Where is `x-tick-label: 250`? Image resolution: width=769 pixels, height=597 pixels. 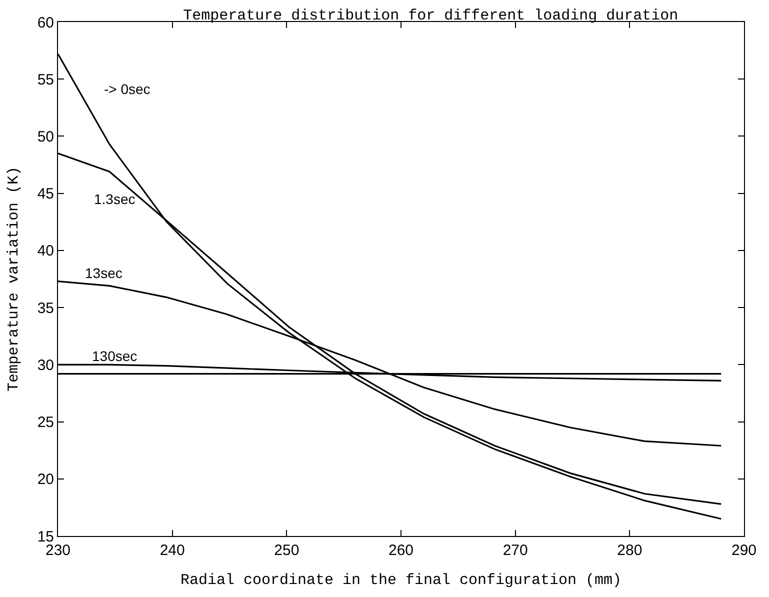
x-tick-label: 250 is located at coordinates (287, 550).